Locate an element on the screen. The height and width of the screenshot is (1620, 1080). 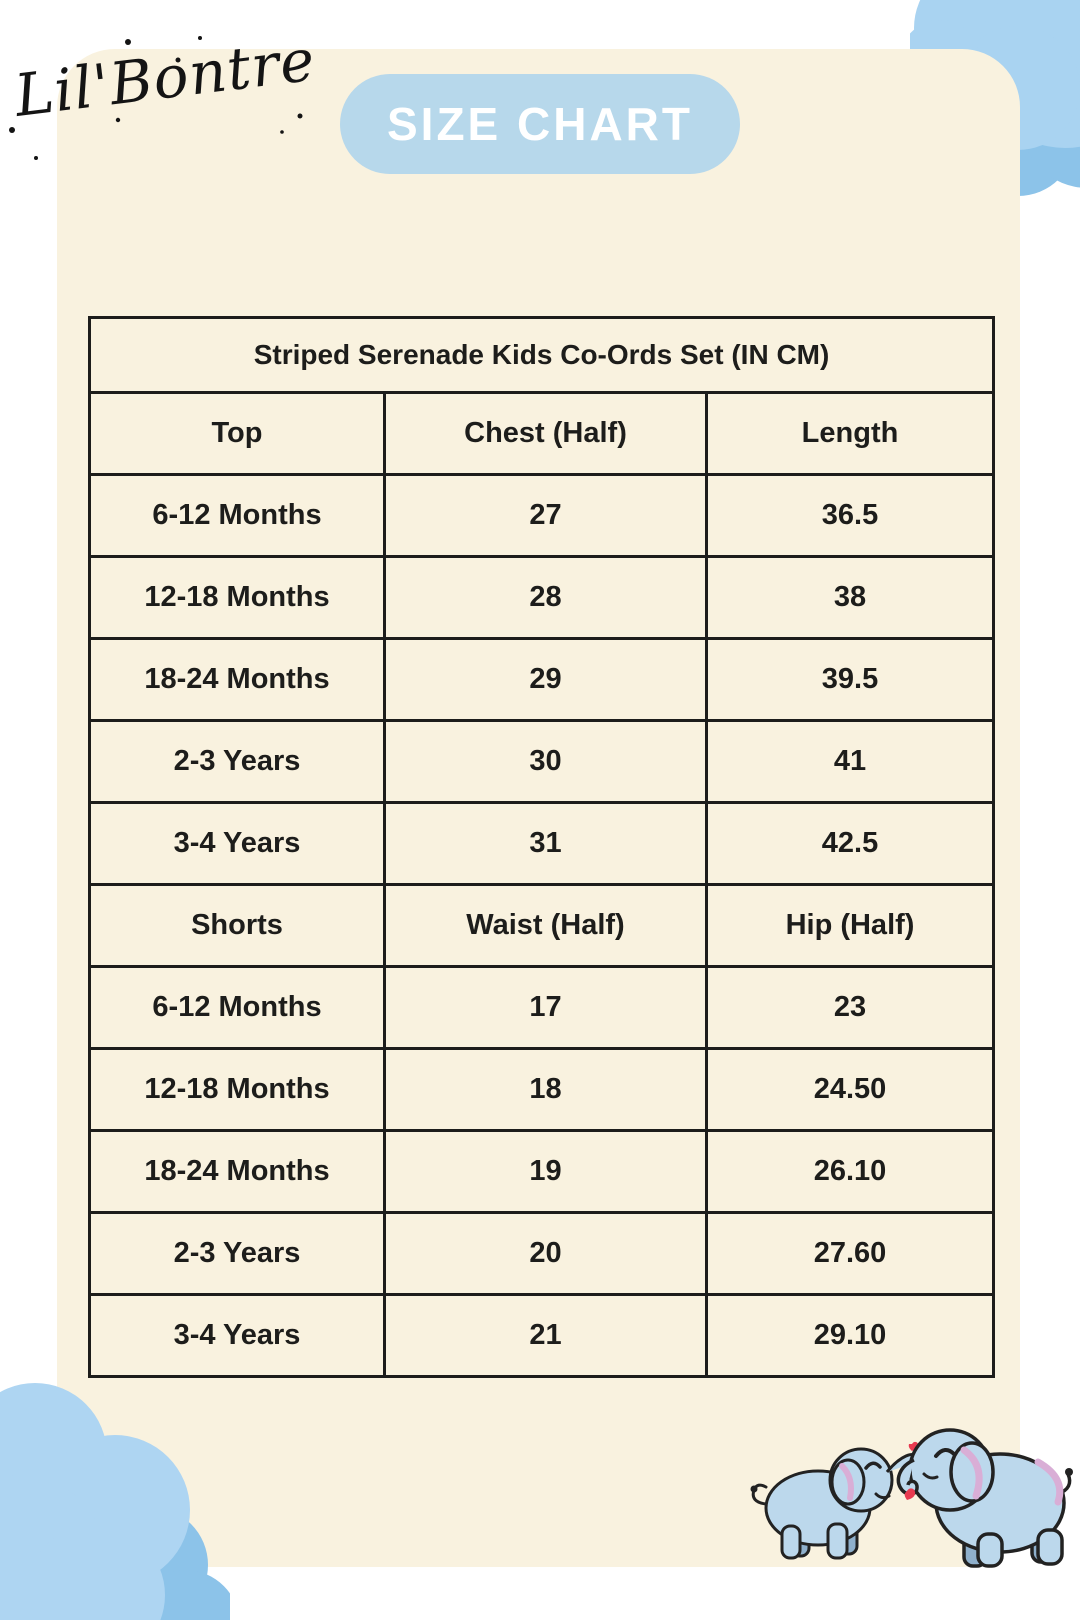
table-row: 6-12 Months 17 23 is located at coordinates (542, 1007).